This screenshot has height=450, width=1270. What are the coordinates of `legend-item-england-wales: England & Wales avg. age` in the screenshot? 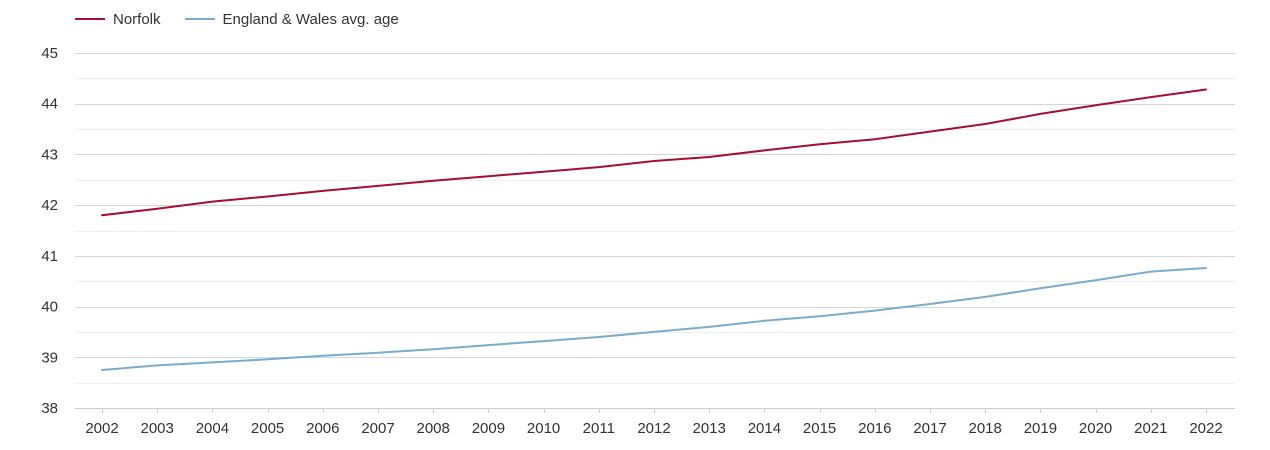 It's located at (291, 19).